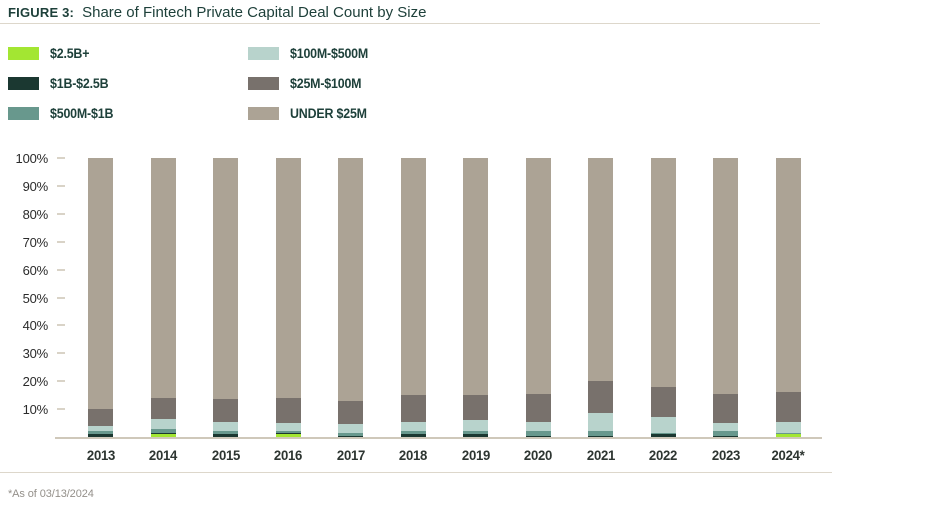 The width and height of the screenshot is (945, 507). I want to click on y-axis-tick-label: 100%, so click(32, 158).